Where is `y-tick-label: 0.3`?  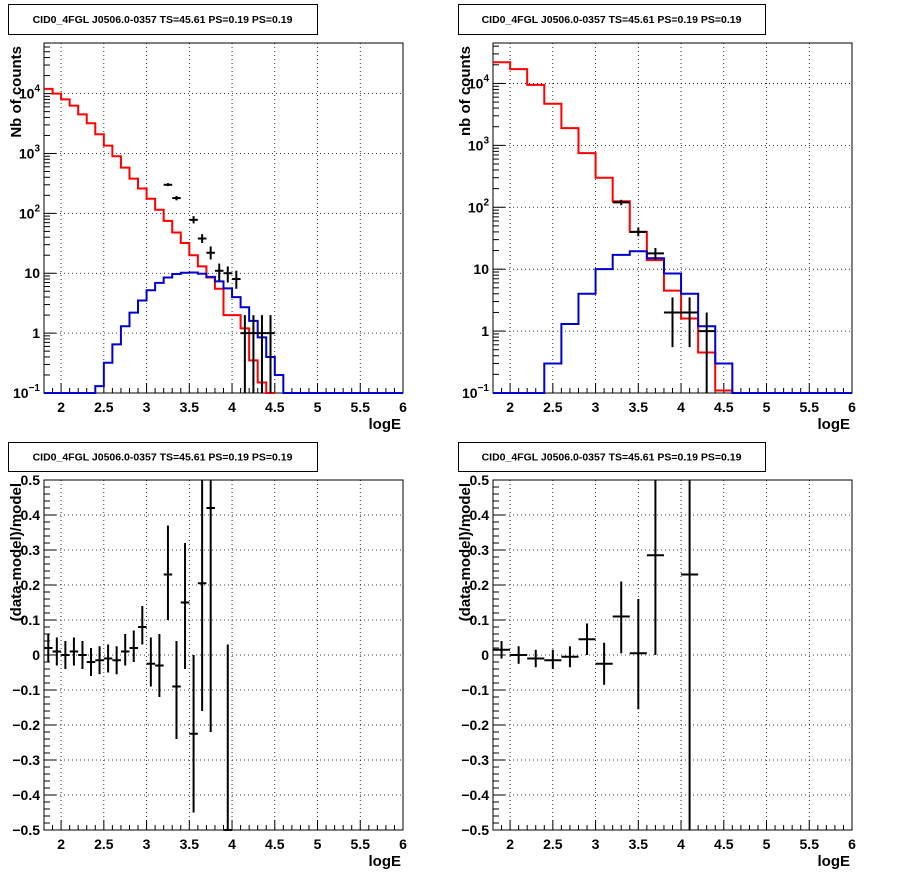
y-tick-label: 0.3 is located at coordinates (480, 550).